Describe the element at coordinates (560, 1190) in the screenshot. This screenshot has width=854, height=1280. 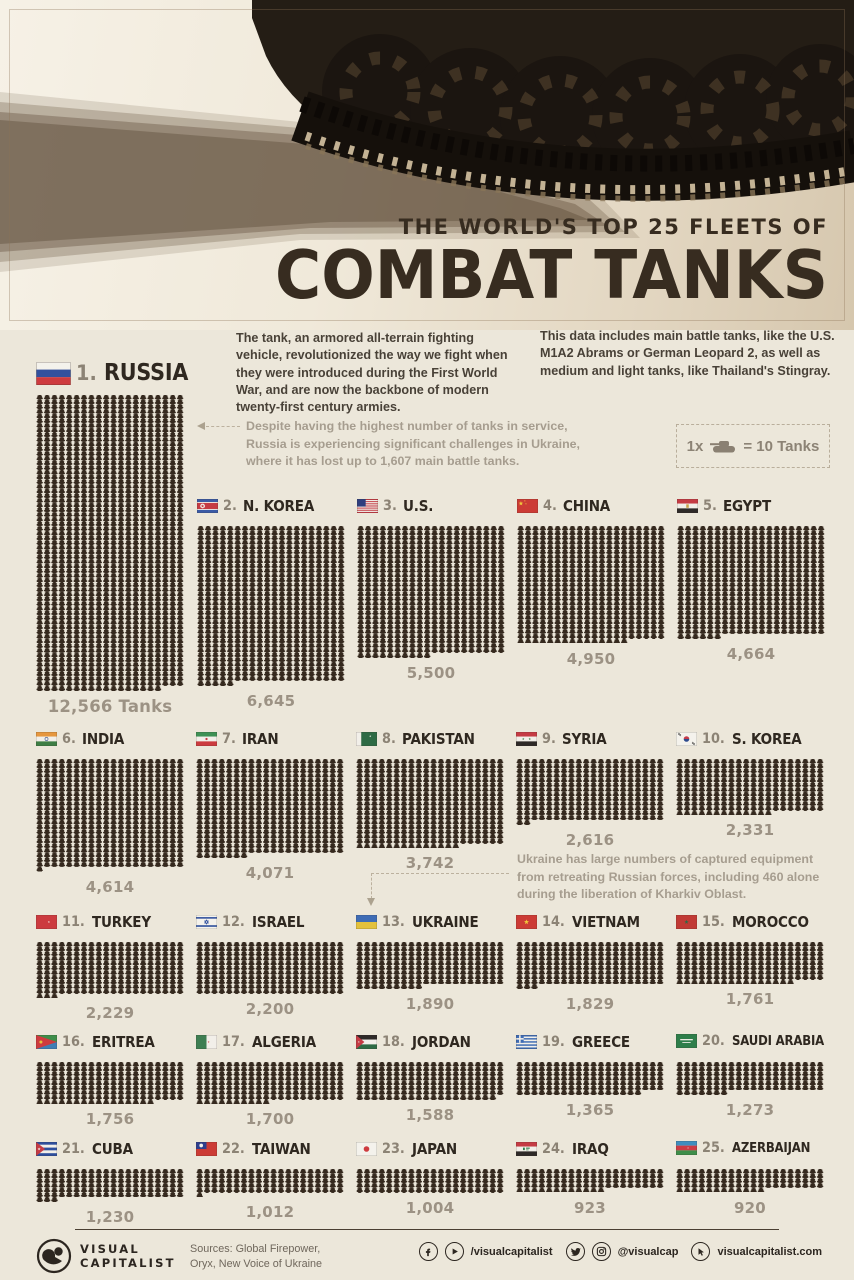
I see `tank-pictogram-remainder-iraq` at that location.